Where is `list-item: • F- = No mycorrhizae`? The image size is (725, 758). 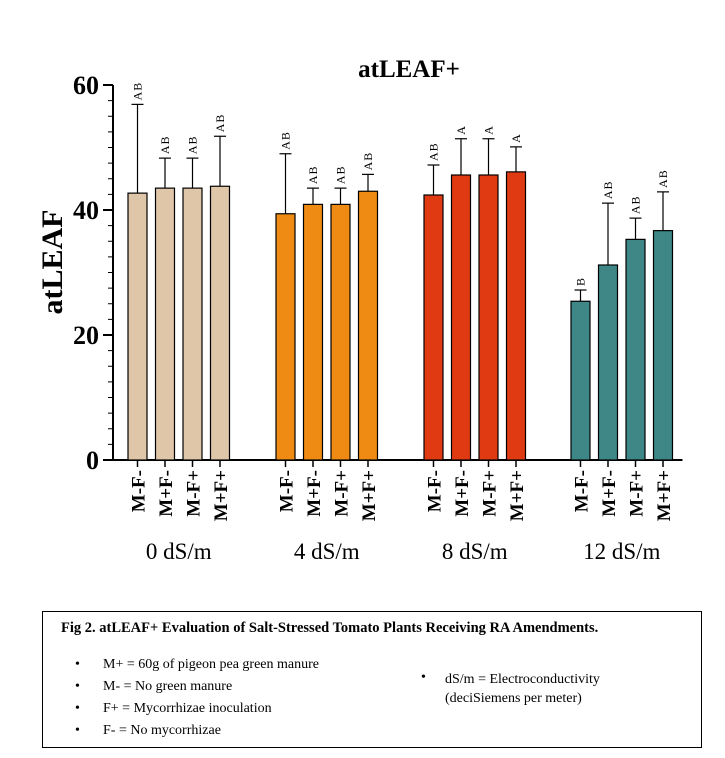 list-item: • F- = No mycorrhizae is located at coordinates (197, 731).